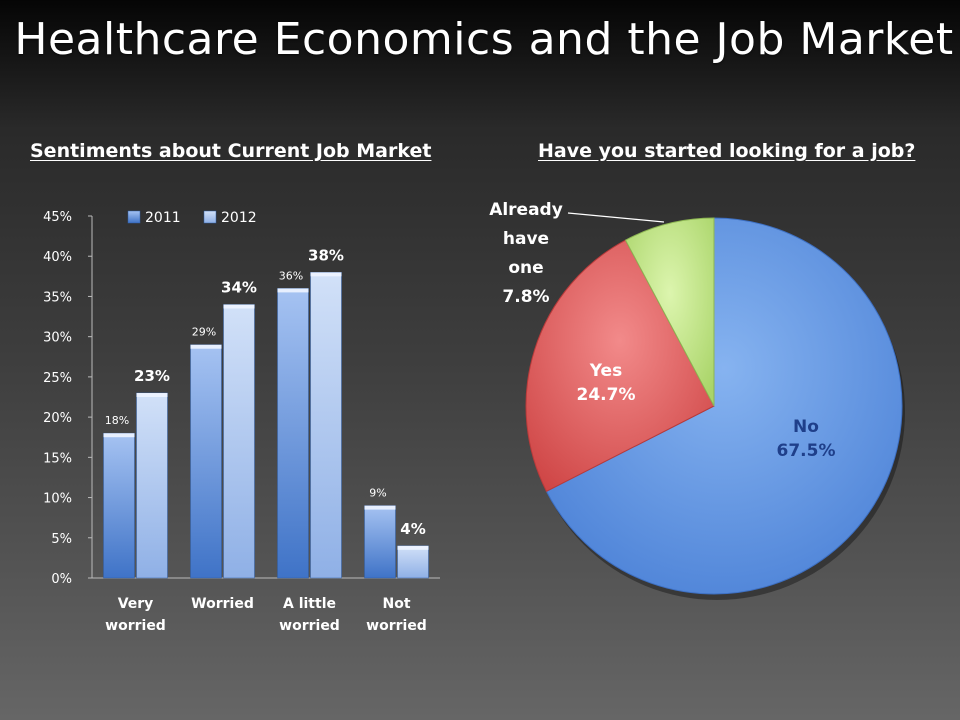  I want to click on x-category-label: Not, so click(396, 604).